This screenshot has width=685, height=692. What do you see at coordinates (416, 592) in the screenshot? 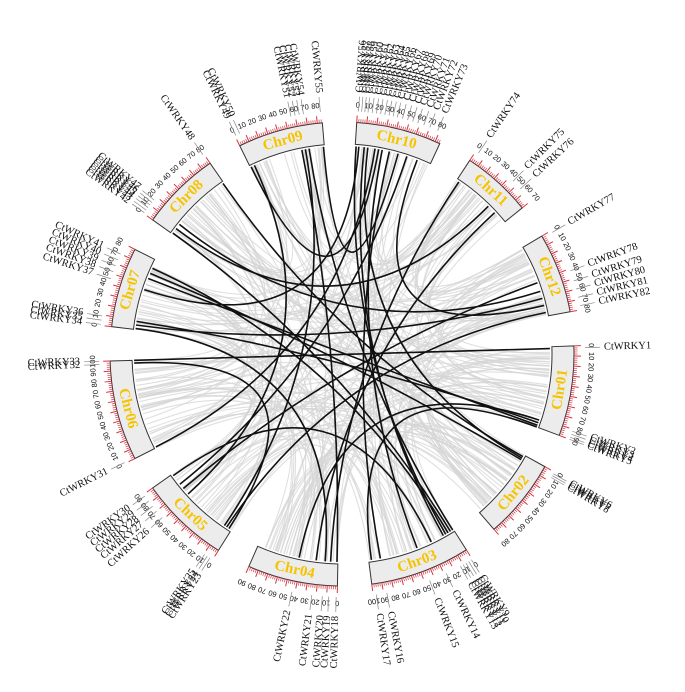
I see `tick-label: 60` at bounding box center [416, 592].